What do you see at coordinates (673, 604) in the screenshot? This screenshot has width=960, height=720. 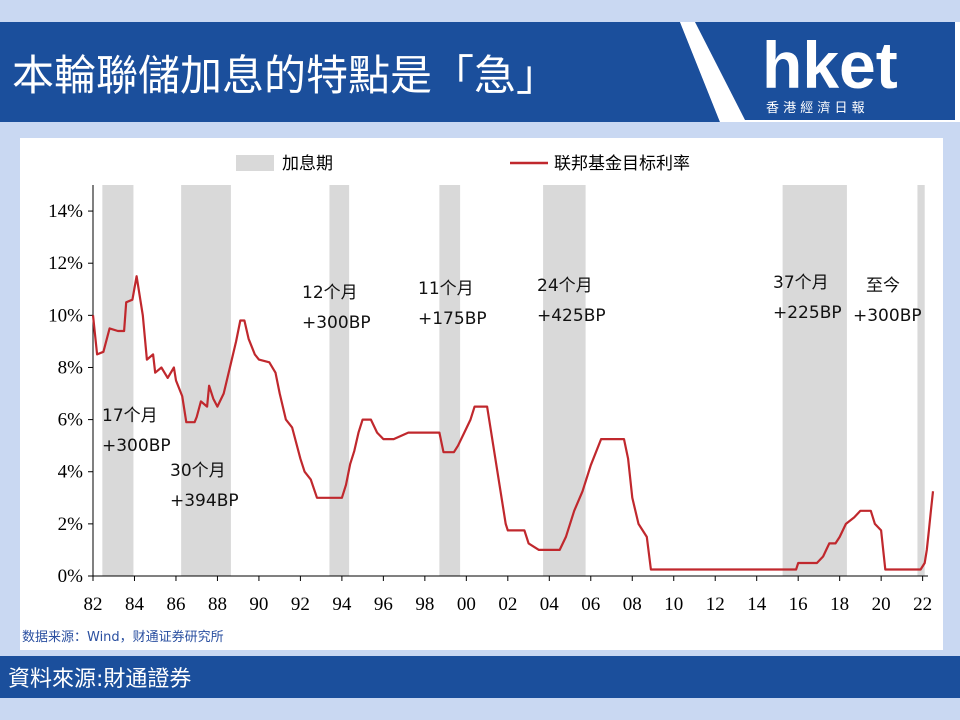 I see `x-tick-label: 10` at bounding box center [673, 604].